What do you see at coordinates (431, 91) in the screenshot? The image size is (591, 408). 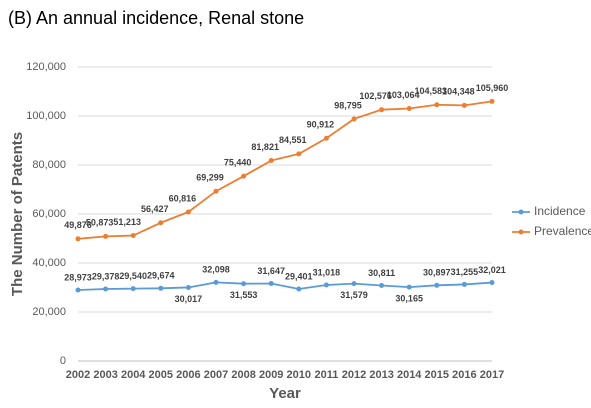 I see `data-label: 104,583` at bounding box center [431, 91].